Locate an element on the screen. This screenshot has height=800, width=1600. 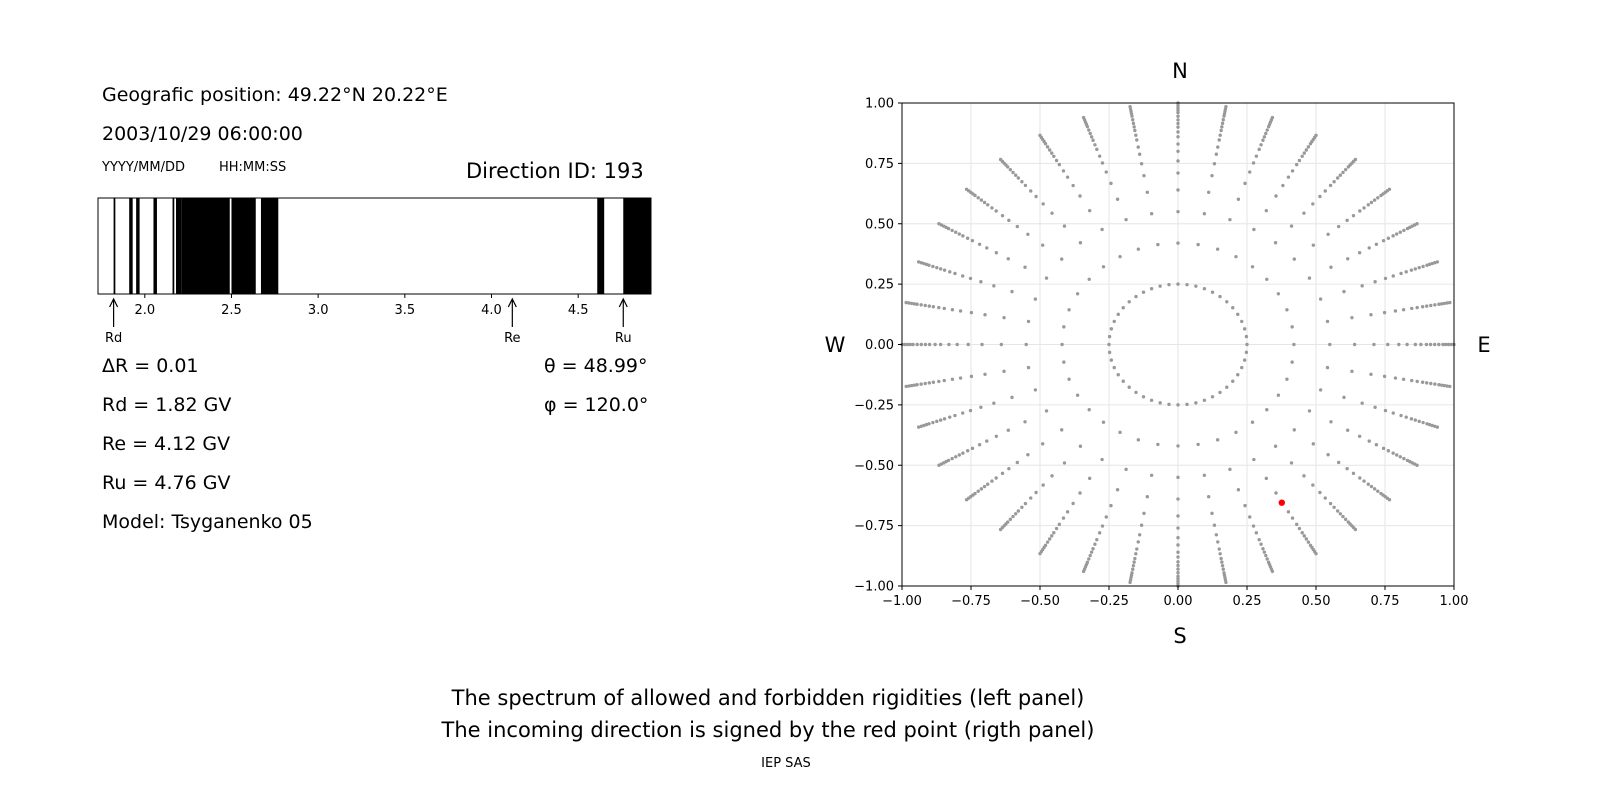
compass-west: W is located at coordinates (835, 345).